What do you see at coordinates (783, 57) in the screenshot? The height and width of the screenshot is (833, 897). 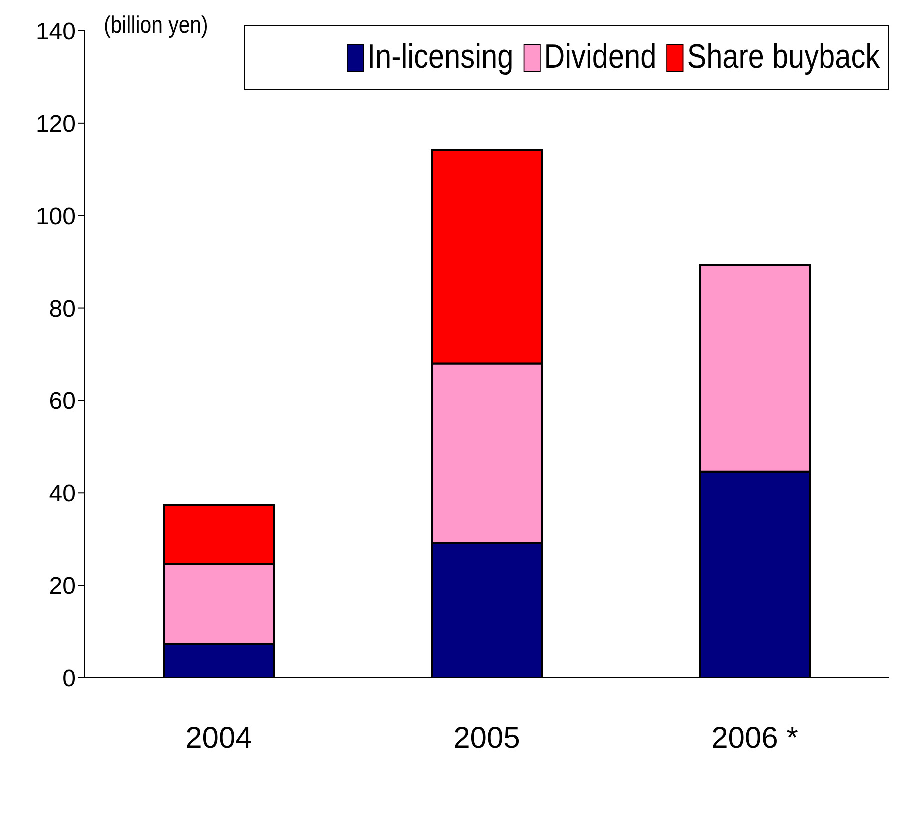 I see `legend-label: Share buyback` at bounding box center [783, 57].